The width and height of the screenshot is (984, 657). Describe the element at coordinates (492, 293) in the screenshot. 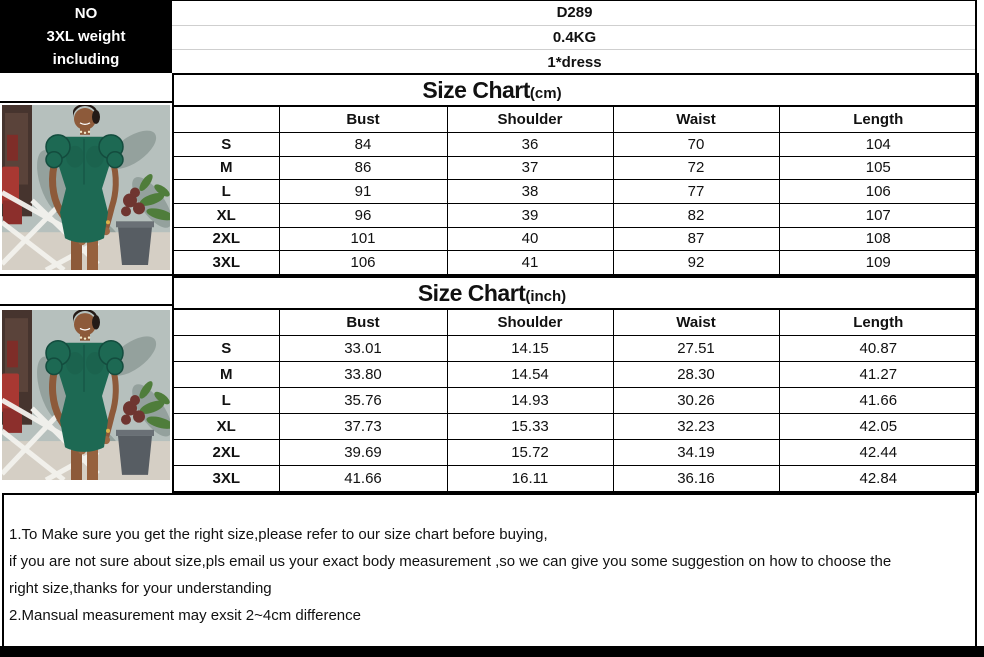

I see `size-chart-inch-title: Size Chart(inch)` at that location.